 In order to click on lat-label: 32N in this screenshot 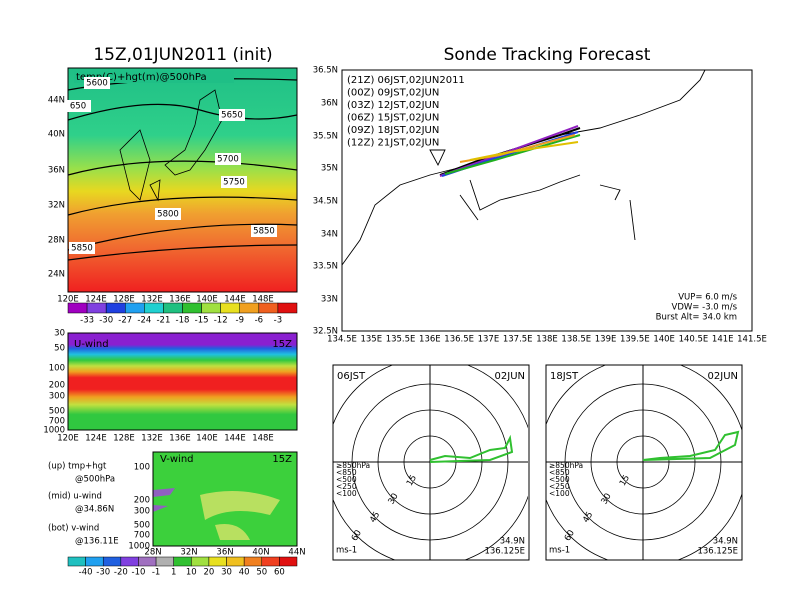, I will do `click(188, 553)`.